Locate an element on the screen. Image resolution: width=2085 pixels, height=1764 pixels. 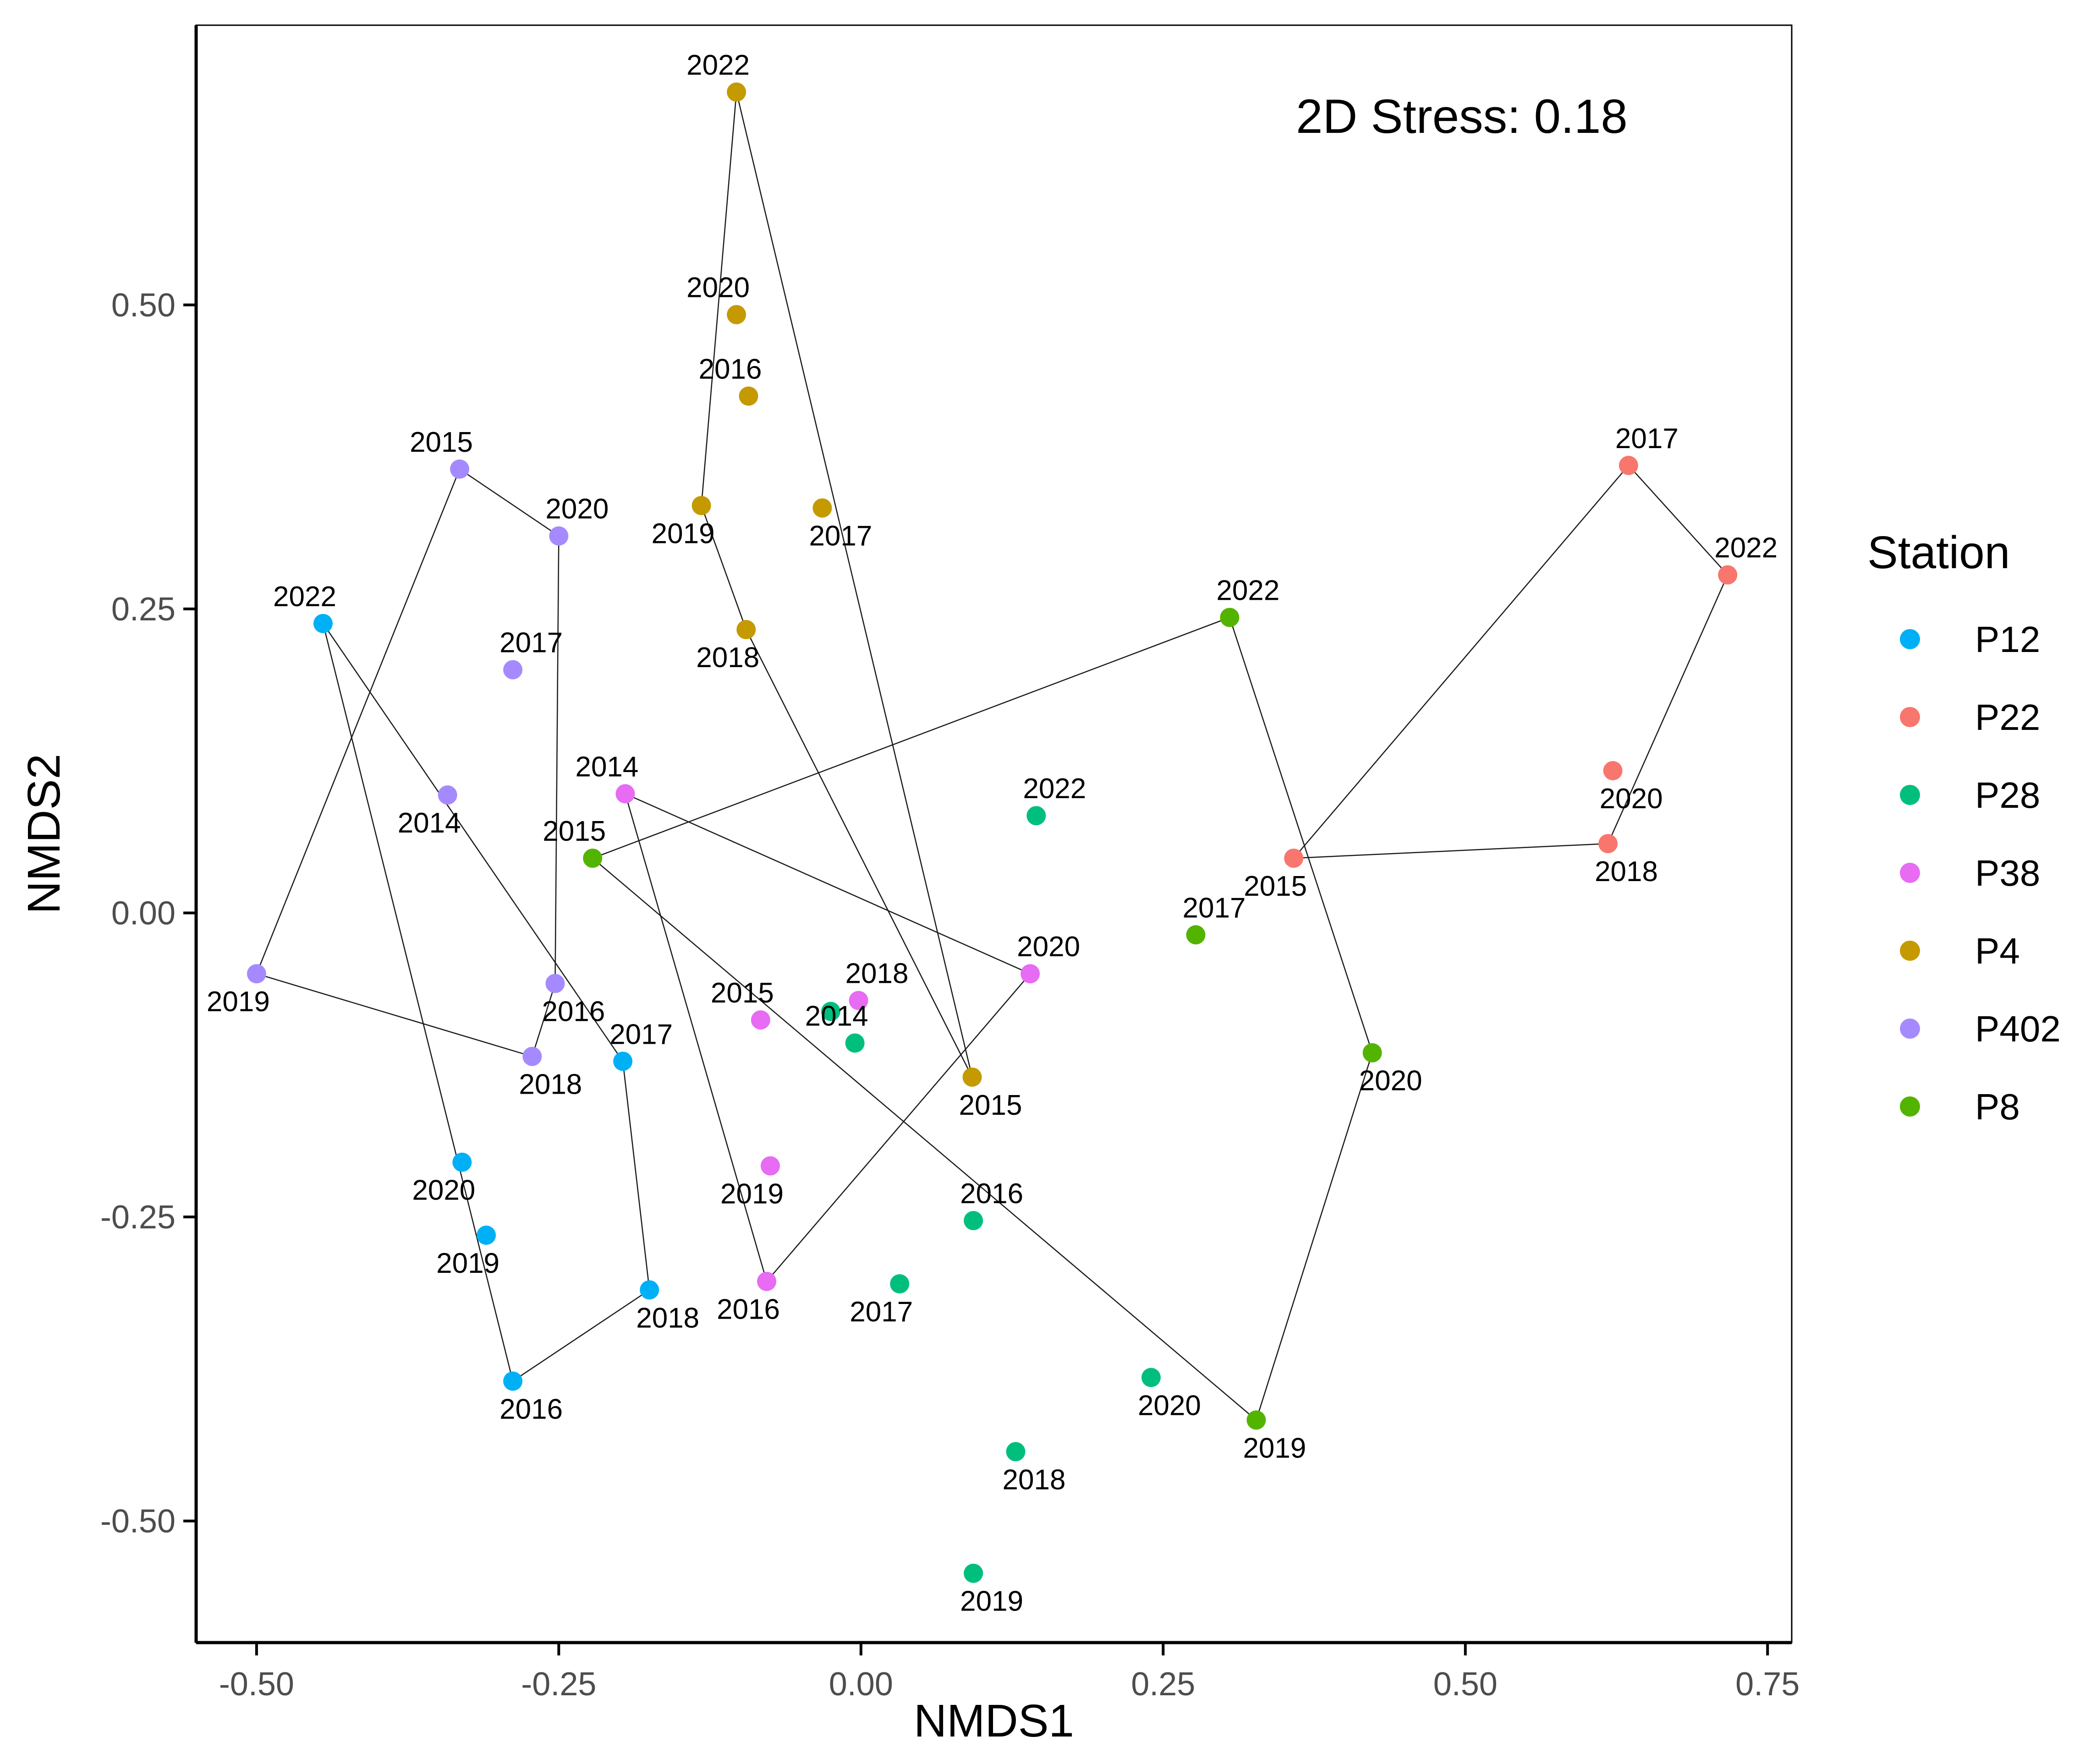
legend-key-p28 is located at coordinates (1910, 795).